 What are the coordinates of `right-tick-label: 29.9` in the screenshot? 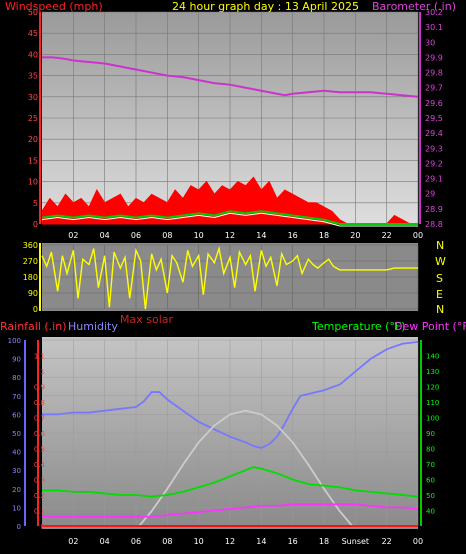 It's located at (434, 57).